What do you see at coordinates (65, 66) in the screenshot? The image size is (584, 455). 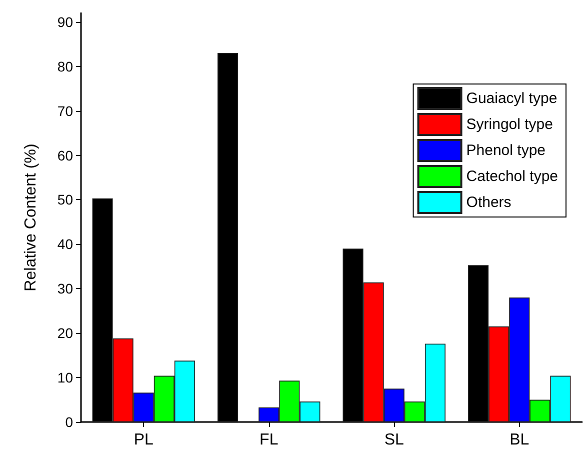 I see `y-tick-label: 80` at bounding box center [65, 66].